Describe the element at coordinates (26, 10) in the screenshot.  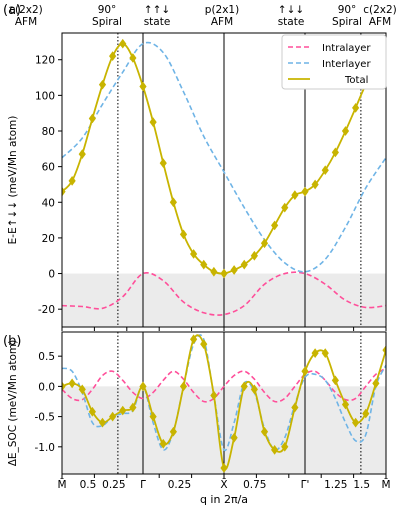
I see `state-label-line1-0: c(2x2)` at that location.